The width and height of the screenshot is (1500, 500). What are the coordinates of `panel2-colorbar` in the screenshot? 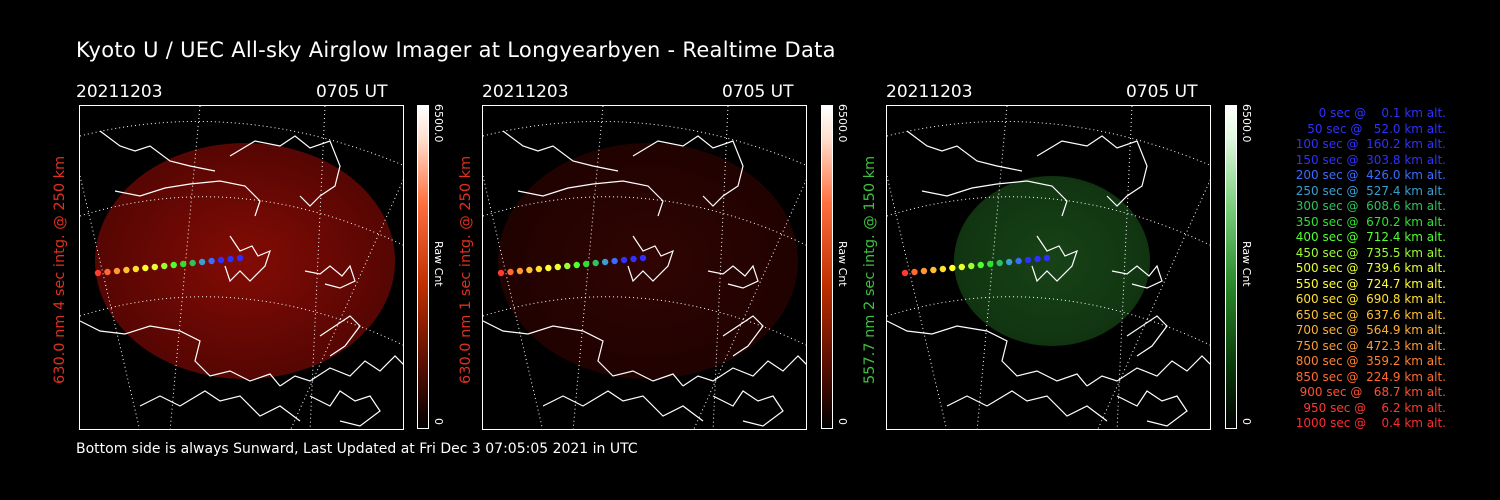 It's located at (827, 267).